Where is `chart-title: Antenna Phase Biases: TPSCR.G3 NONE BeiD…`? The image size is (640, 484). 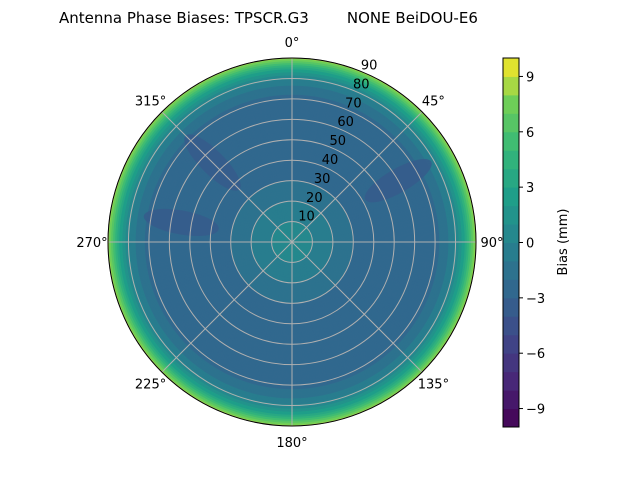 chart-title: Antenna Phase Biases: TPSCR.G3 NONE BeiD… is located at coordinates (268, 18).